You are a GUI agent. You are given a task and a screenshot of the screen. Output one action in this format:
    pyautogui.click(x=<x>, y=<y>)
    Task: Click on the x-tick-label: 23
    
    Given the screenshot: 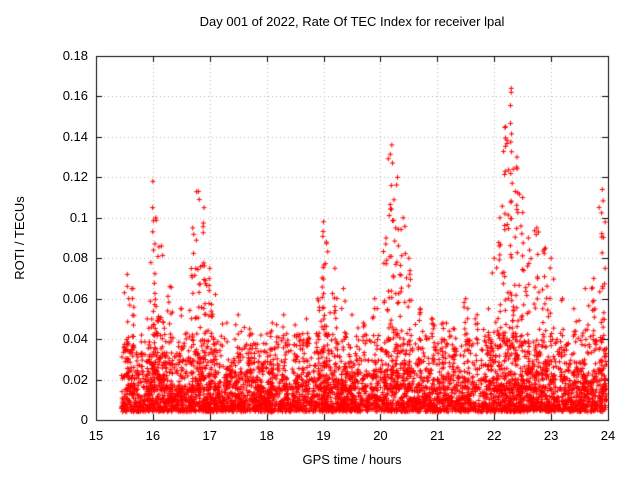 What is the action you would take?
    pyautogui.click(x=551, y=435)
    